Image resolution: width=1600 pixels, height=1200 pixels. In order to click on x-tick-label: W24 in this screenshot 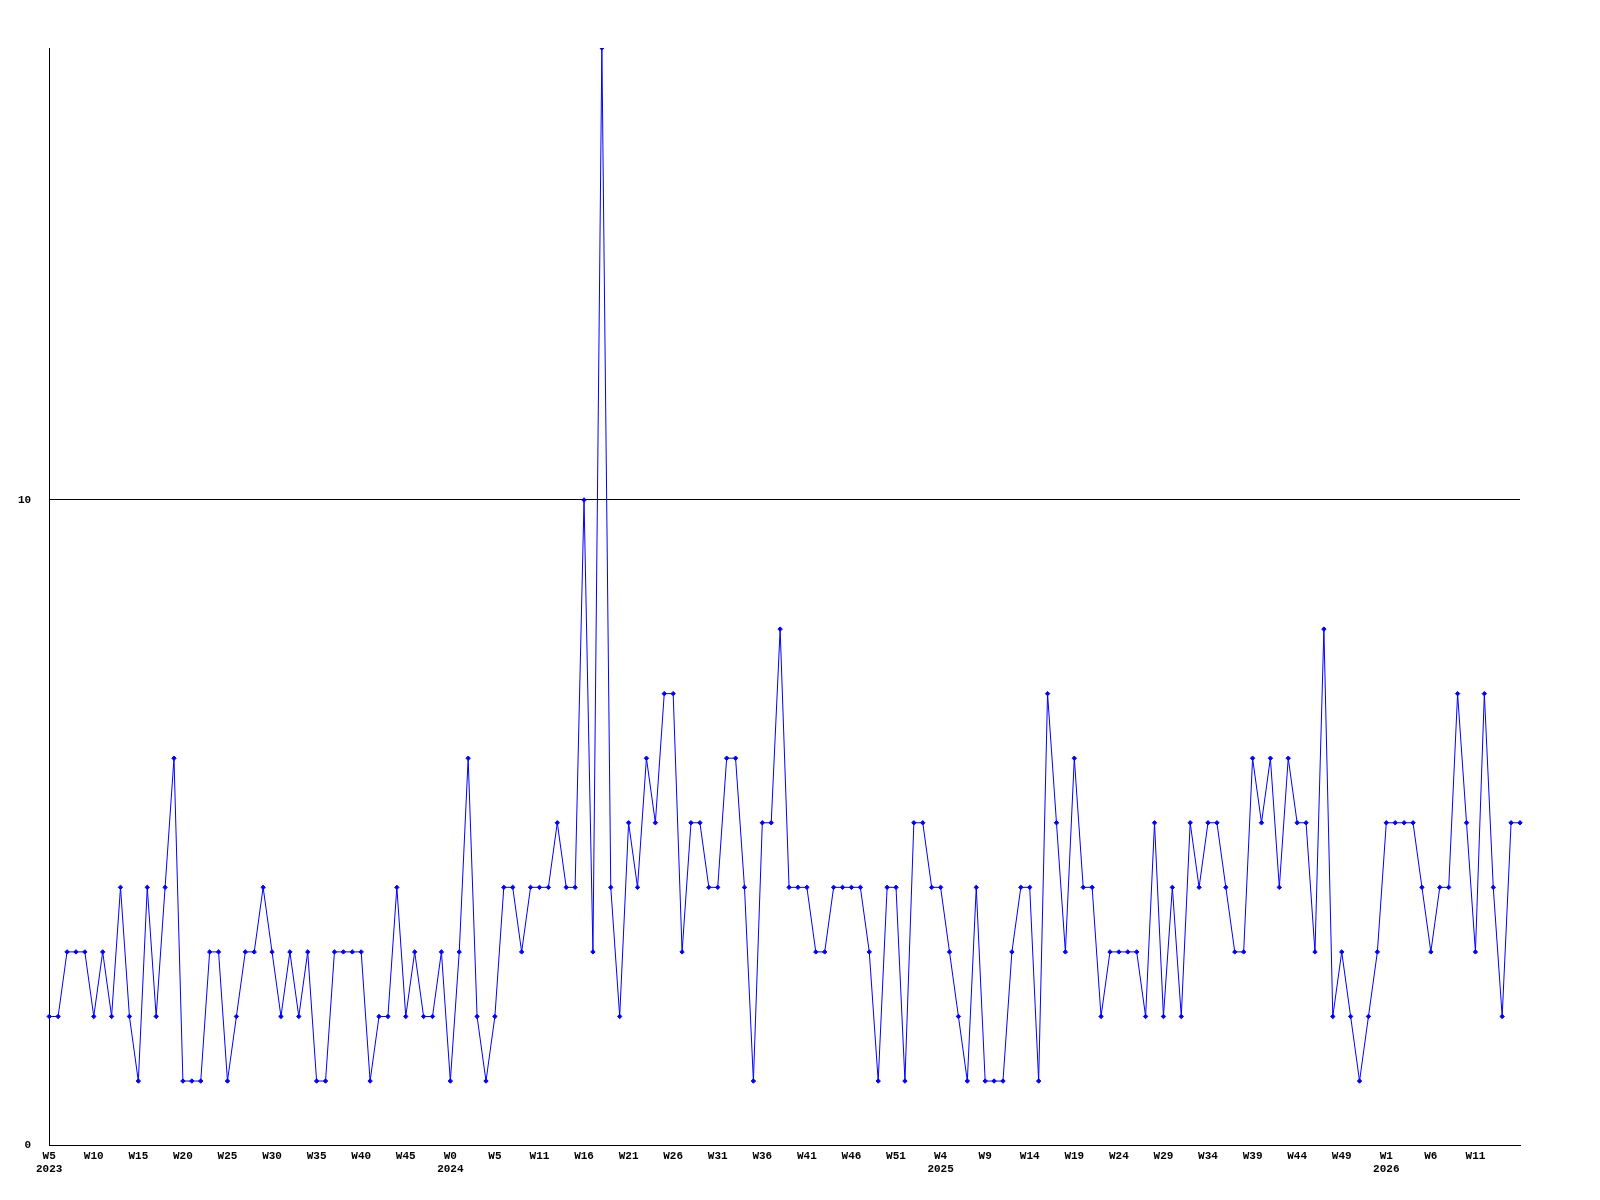, I will do `click(1119, 1155)`.